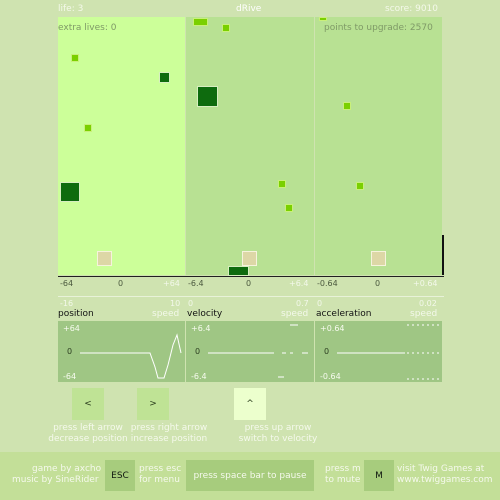  I want to click on position-graph-label: position, so click(76, 314).